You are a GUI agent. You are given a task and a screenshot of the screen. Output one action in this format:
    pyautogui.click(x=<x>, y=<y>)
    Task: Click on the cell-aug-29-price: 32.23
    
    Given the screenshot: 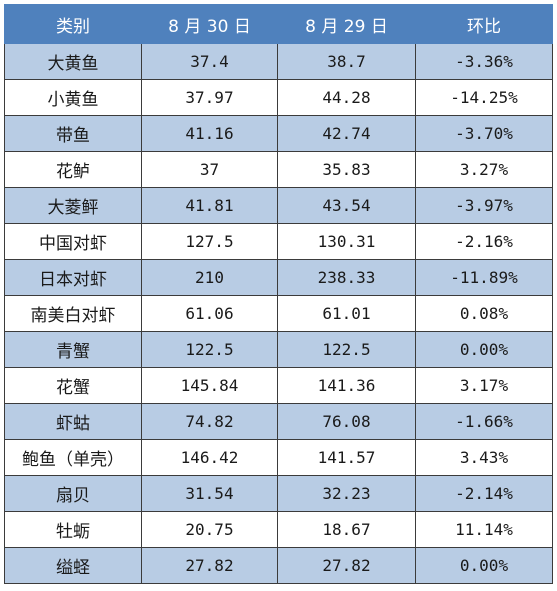 What is the action you would take?
    pyautogui.click(x=346, y=493)
    